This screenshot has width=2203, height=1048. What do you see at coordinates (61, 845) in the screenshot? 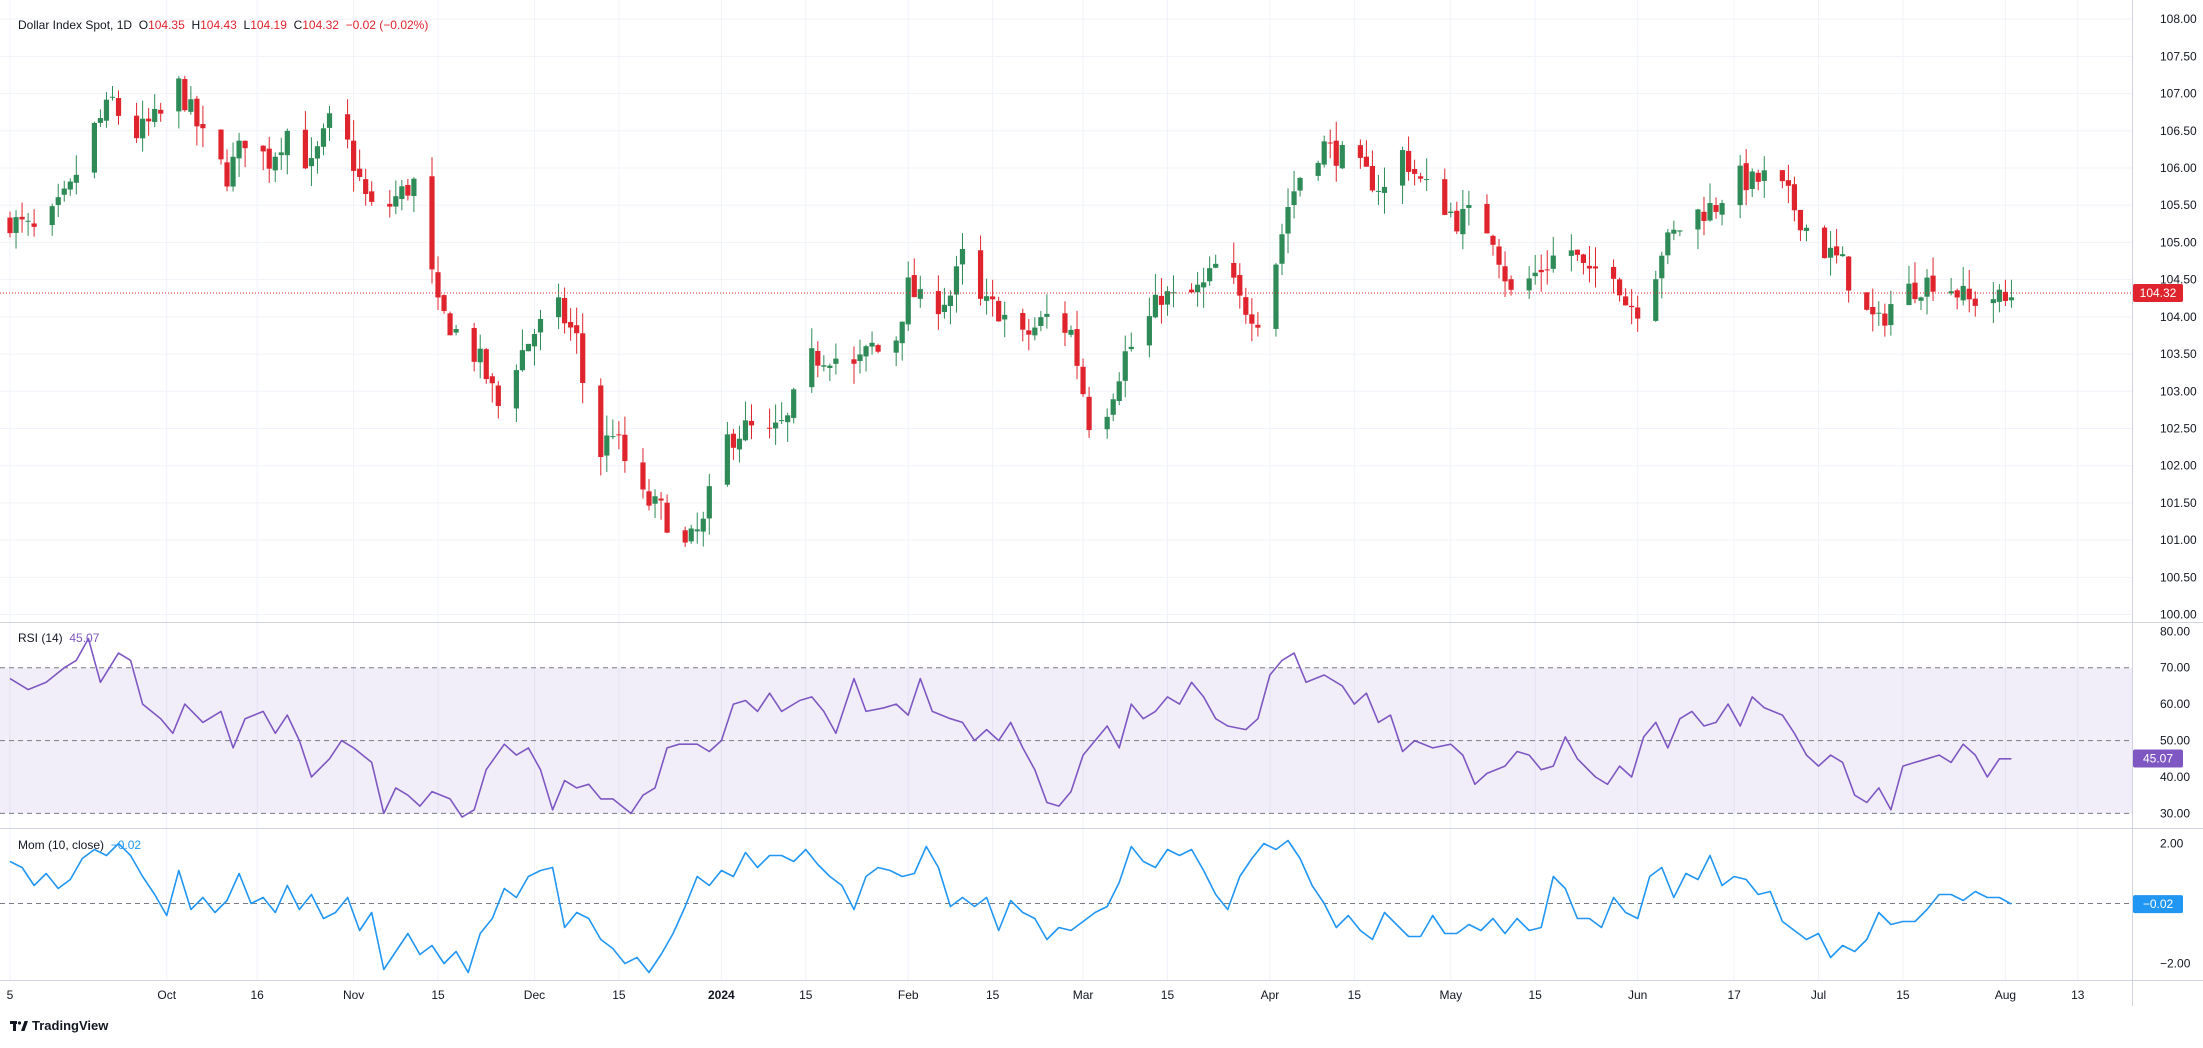
I see `mom-legend-name: Mom (10, close)` at bounding box center [61, 845].